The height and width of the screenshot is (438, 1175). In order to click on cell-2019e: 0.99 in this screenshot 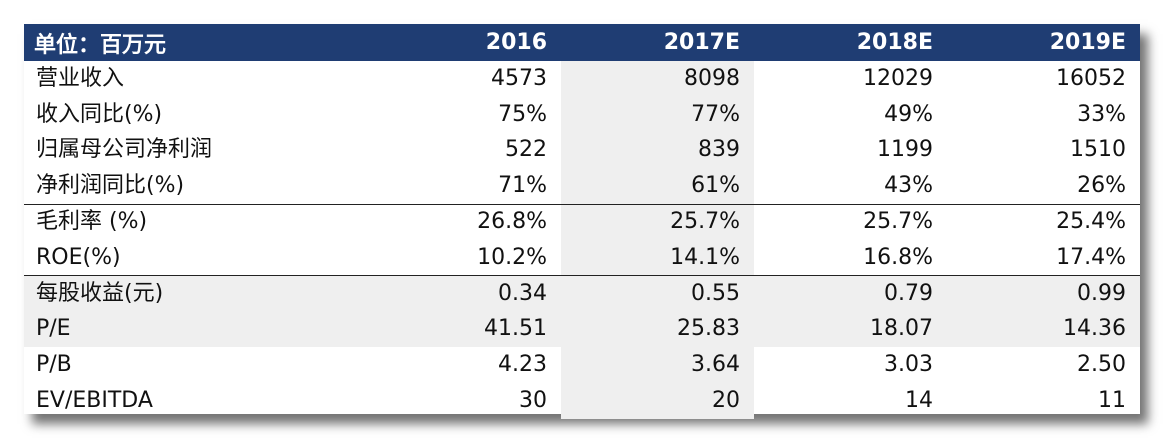, I will do `click(1043, 293)`.